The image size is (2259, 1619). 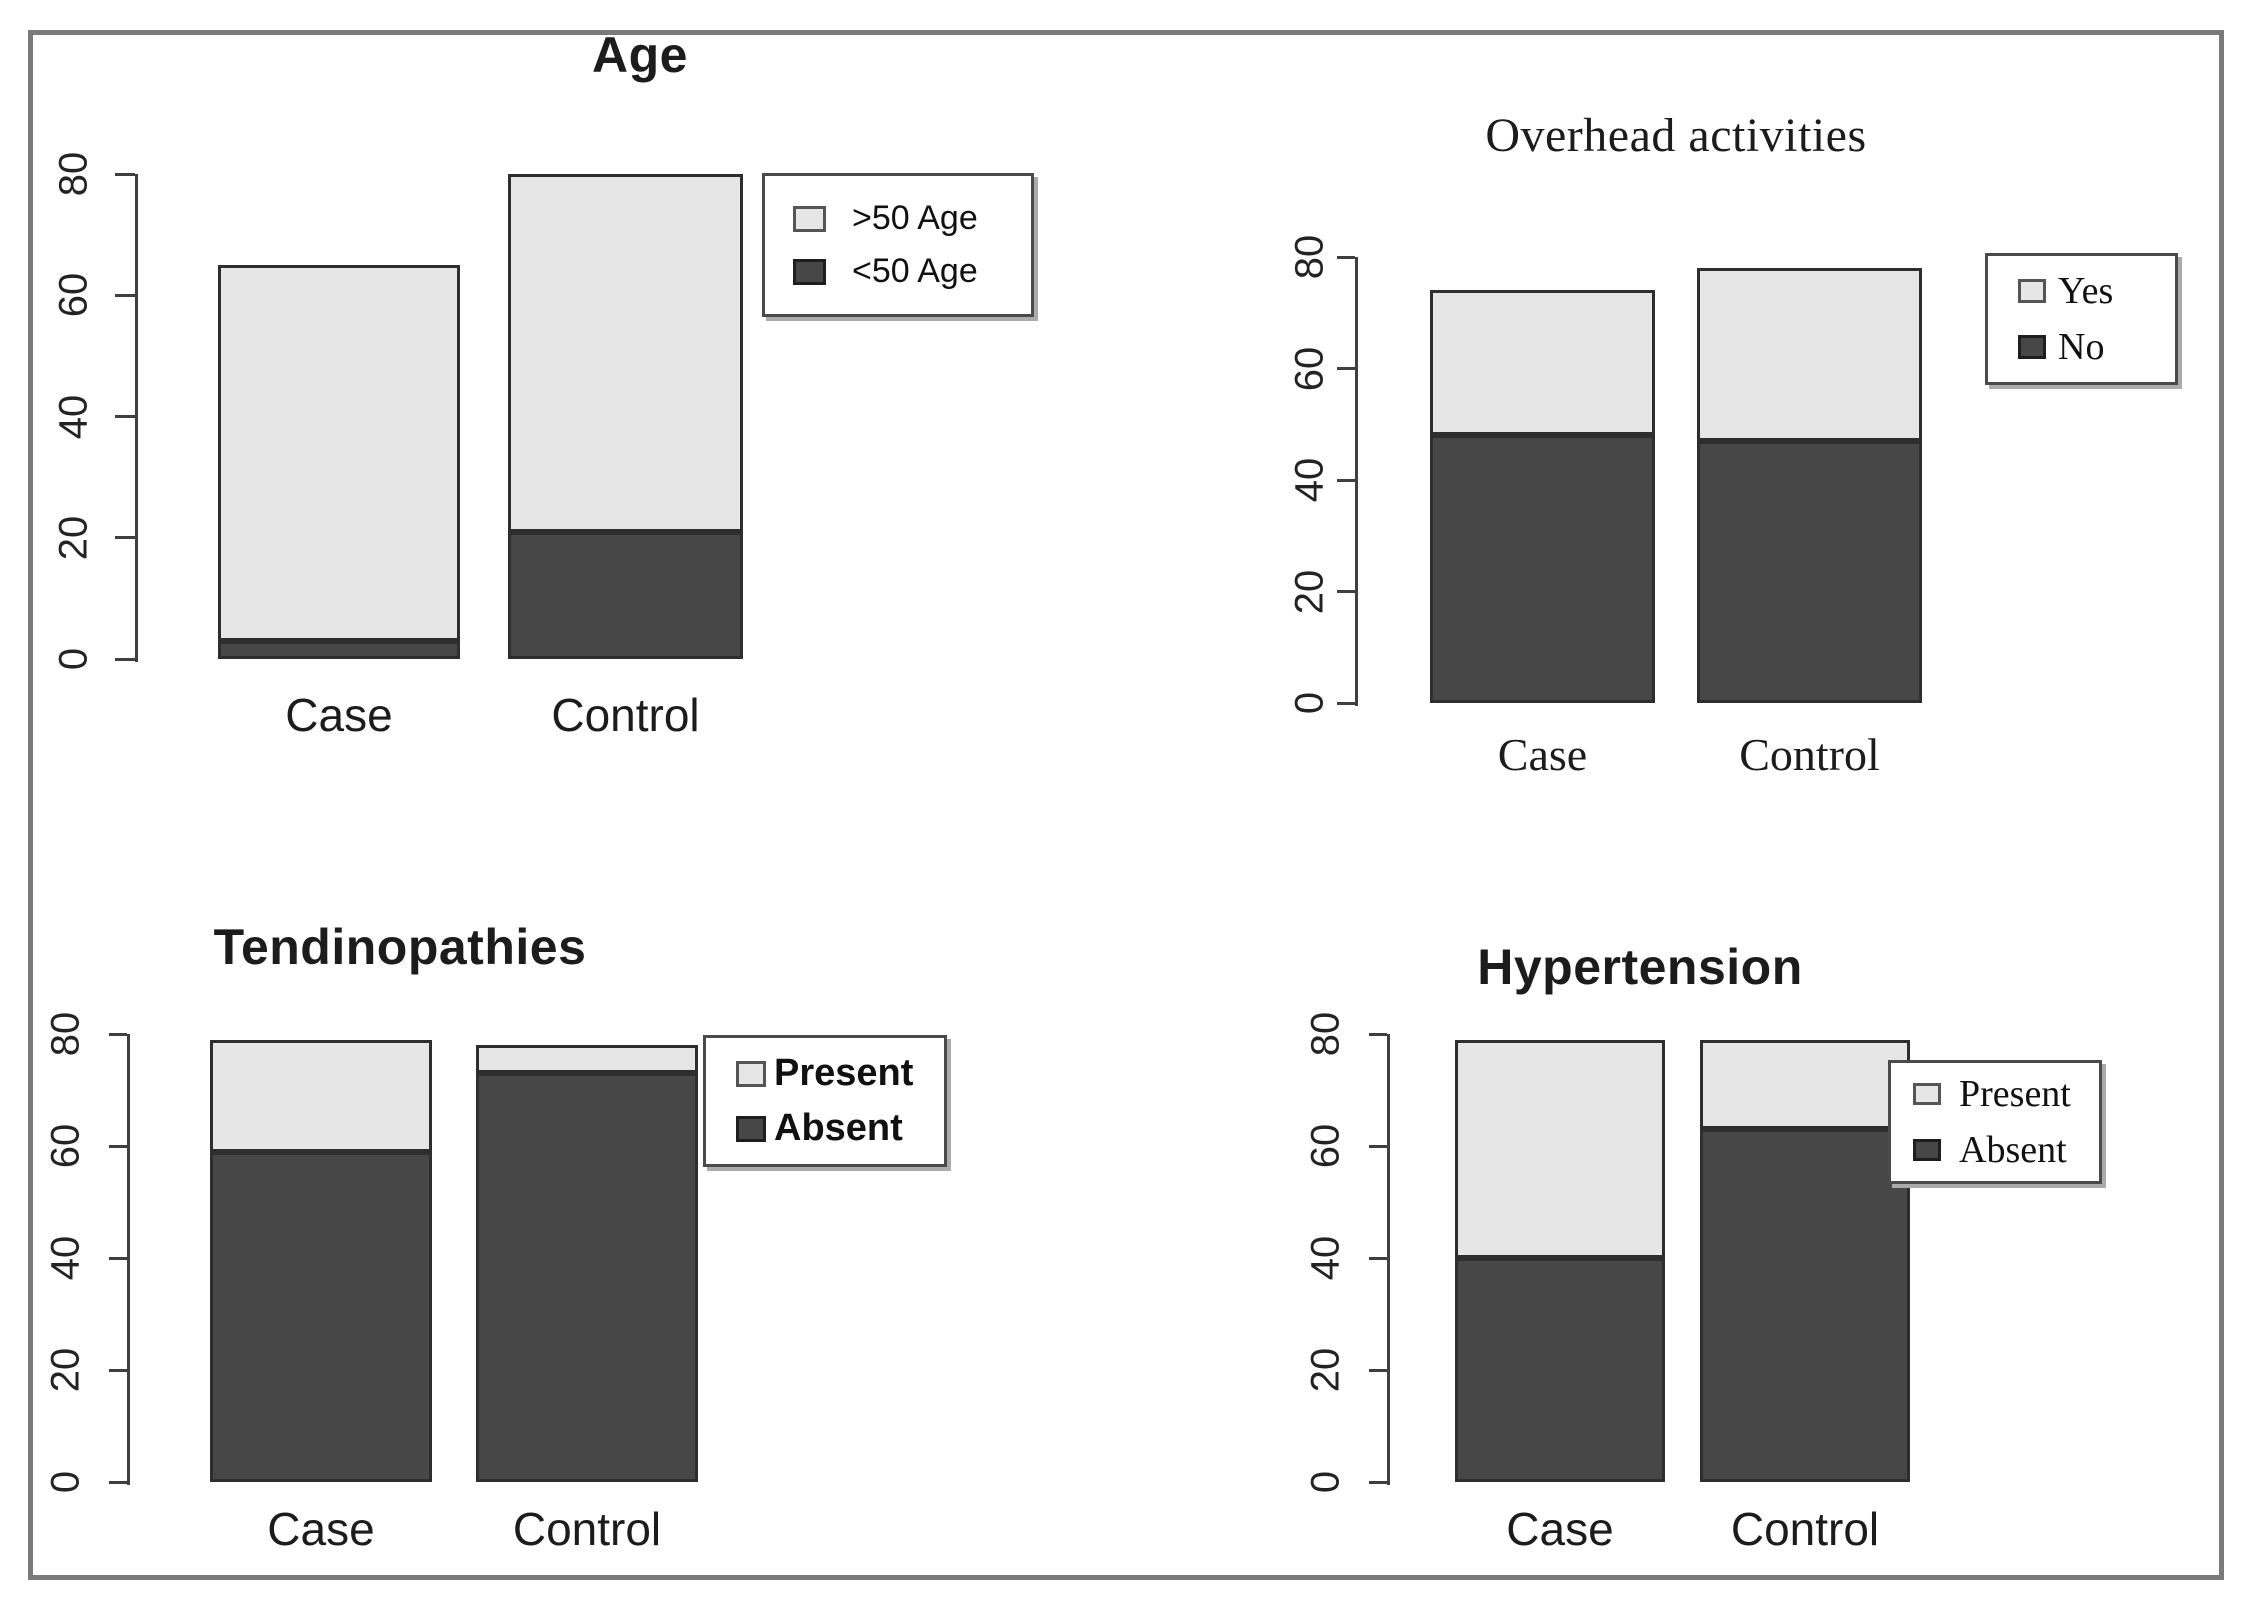 I want to click on legend-row-hypertension-absent: Absent, so click(x=2006, y=1150).